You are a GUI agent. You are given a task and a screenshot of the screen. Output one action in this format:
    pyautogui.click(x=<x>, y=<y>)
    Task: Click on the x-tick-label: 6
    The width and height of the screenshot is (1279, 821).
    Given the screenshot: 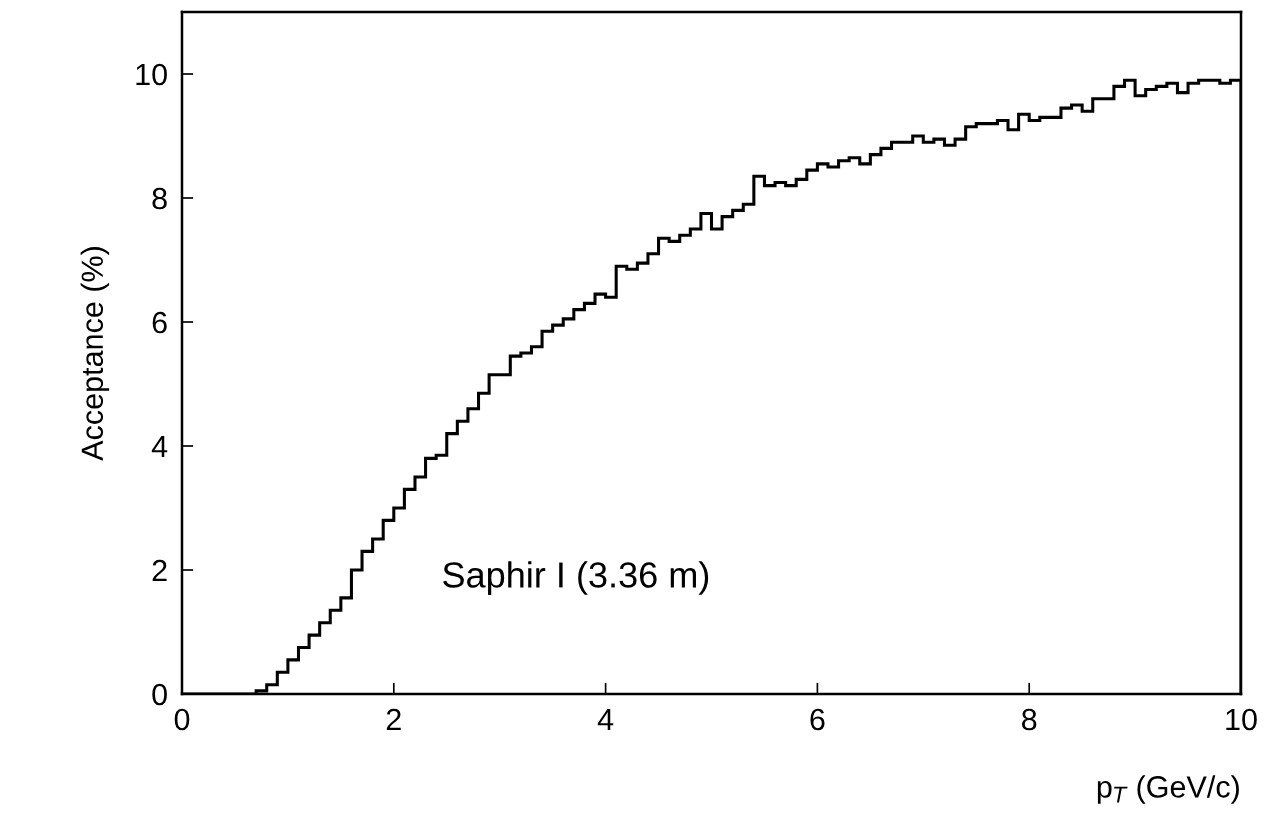 What is the action you would take?
    pyautogui.click(x=817, y=719)
    